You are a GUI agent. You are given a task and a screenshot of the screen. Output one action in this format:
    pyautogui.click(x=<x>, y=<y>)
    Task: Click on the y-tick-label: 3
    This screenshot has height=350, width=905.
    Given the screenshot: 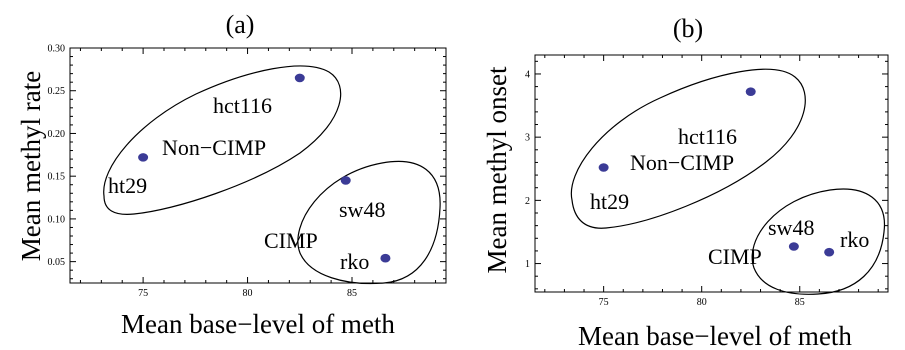 What is the action you would take?
    pyautogui.click(x=527, y=138)
    